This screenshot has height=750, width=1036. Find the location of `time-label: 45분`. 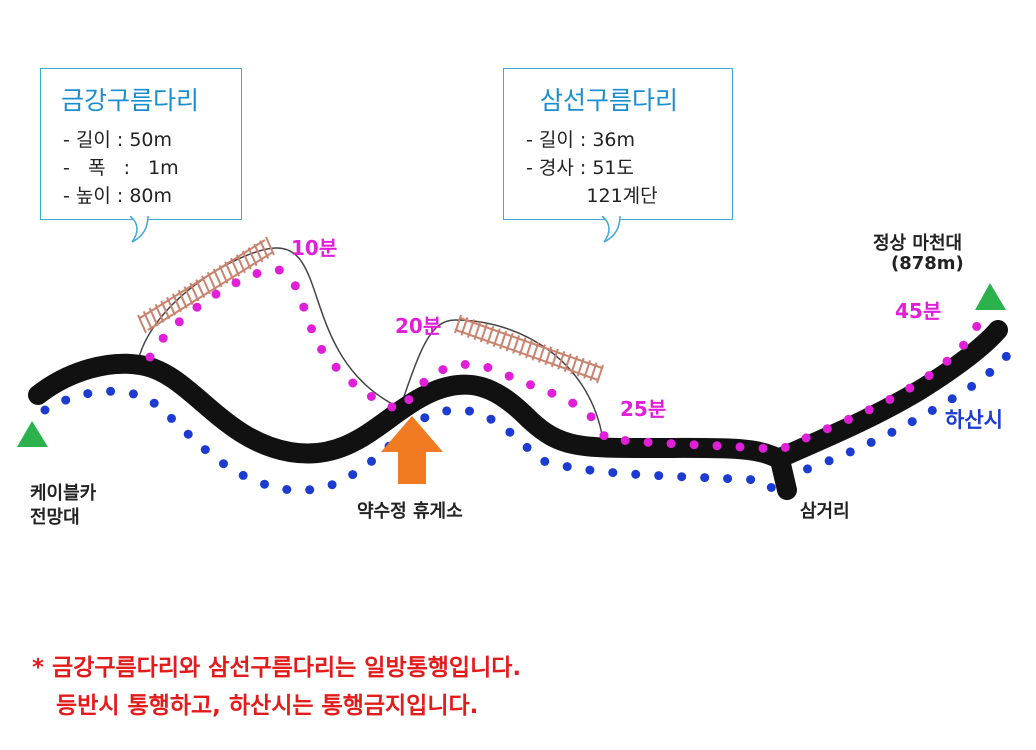

time-label: 45분 is located at coordinates (918, 311).